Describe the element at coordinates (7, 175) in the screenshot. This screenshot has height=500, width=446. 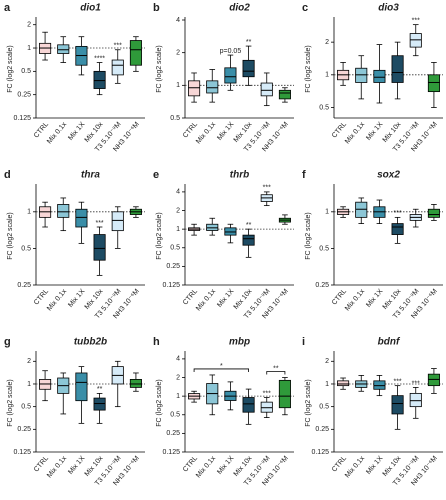
I see `panel-letter: d` at that location.